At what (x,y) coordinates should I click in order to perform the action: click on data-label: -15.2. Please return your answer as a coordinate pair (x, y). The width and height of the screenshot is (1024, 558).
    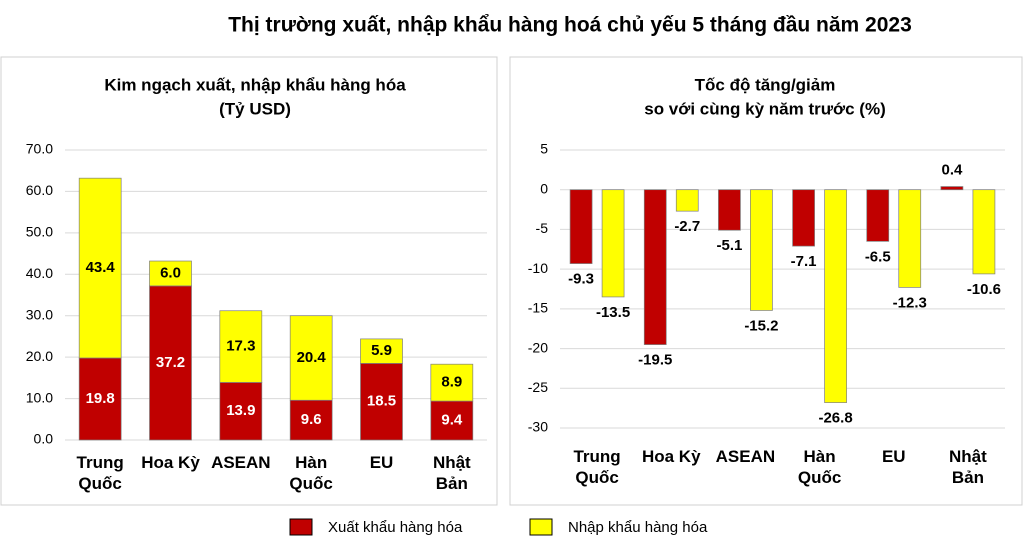
    Looking at the image, I should click on (761, 325).